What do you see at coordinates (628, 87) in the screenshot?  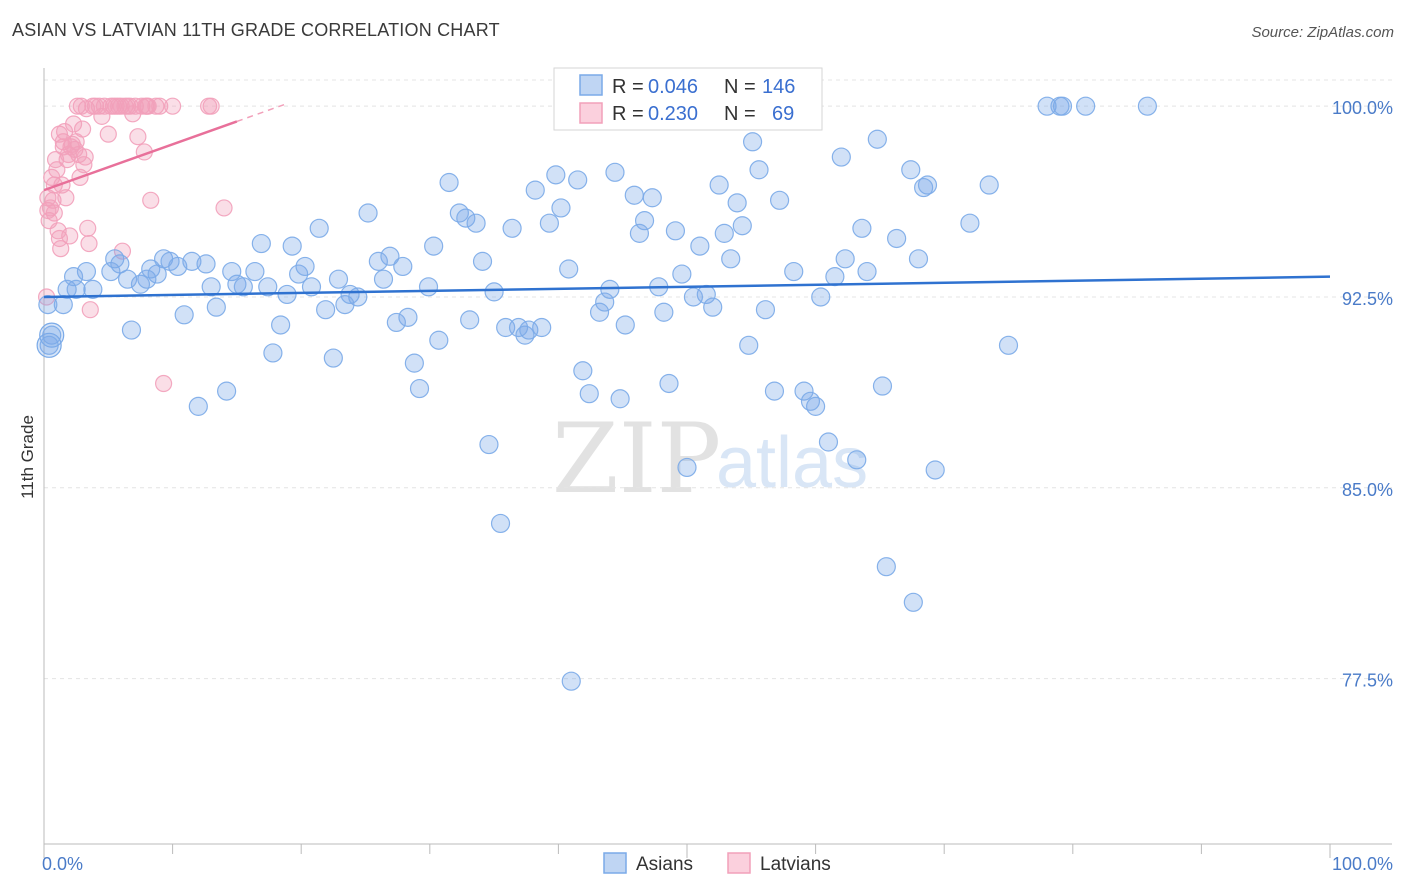 I see `legend-r-label-asians: R =` at bounding box center [628, 87].